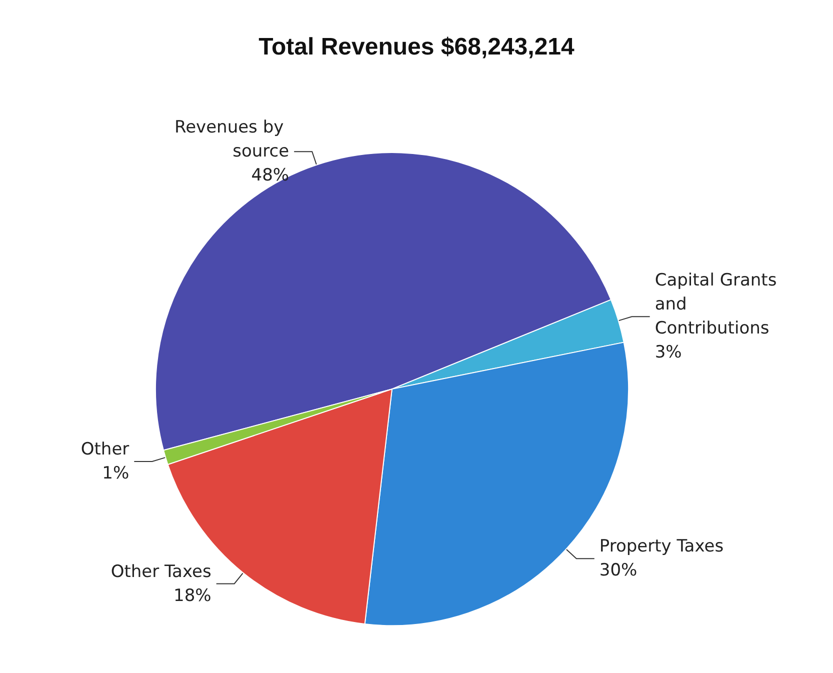 This screenshot has width=833, height=673. I want to click on data-label: 18%, so click(193, 596).